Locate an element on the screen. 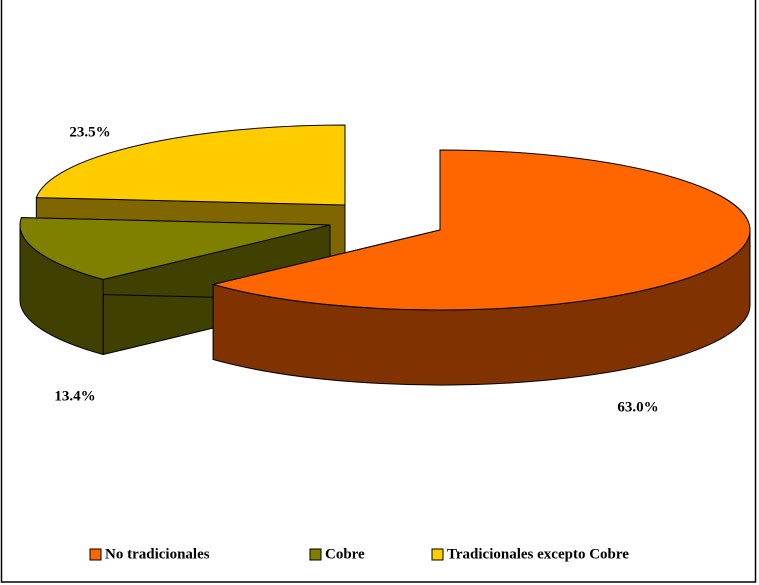 The image size is (759, 585). data-label: 23.5% is located at coordinates (89, 132).